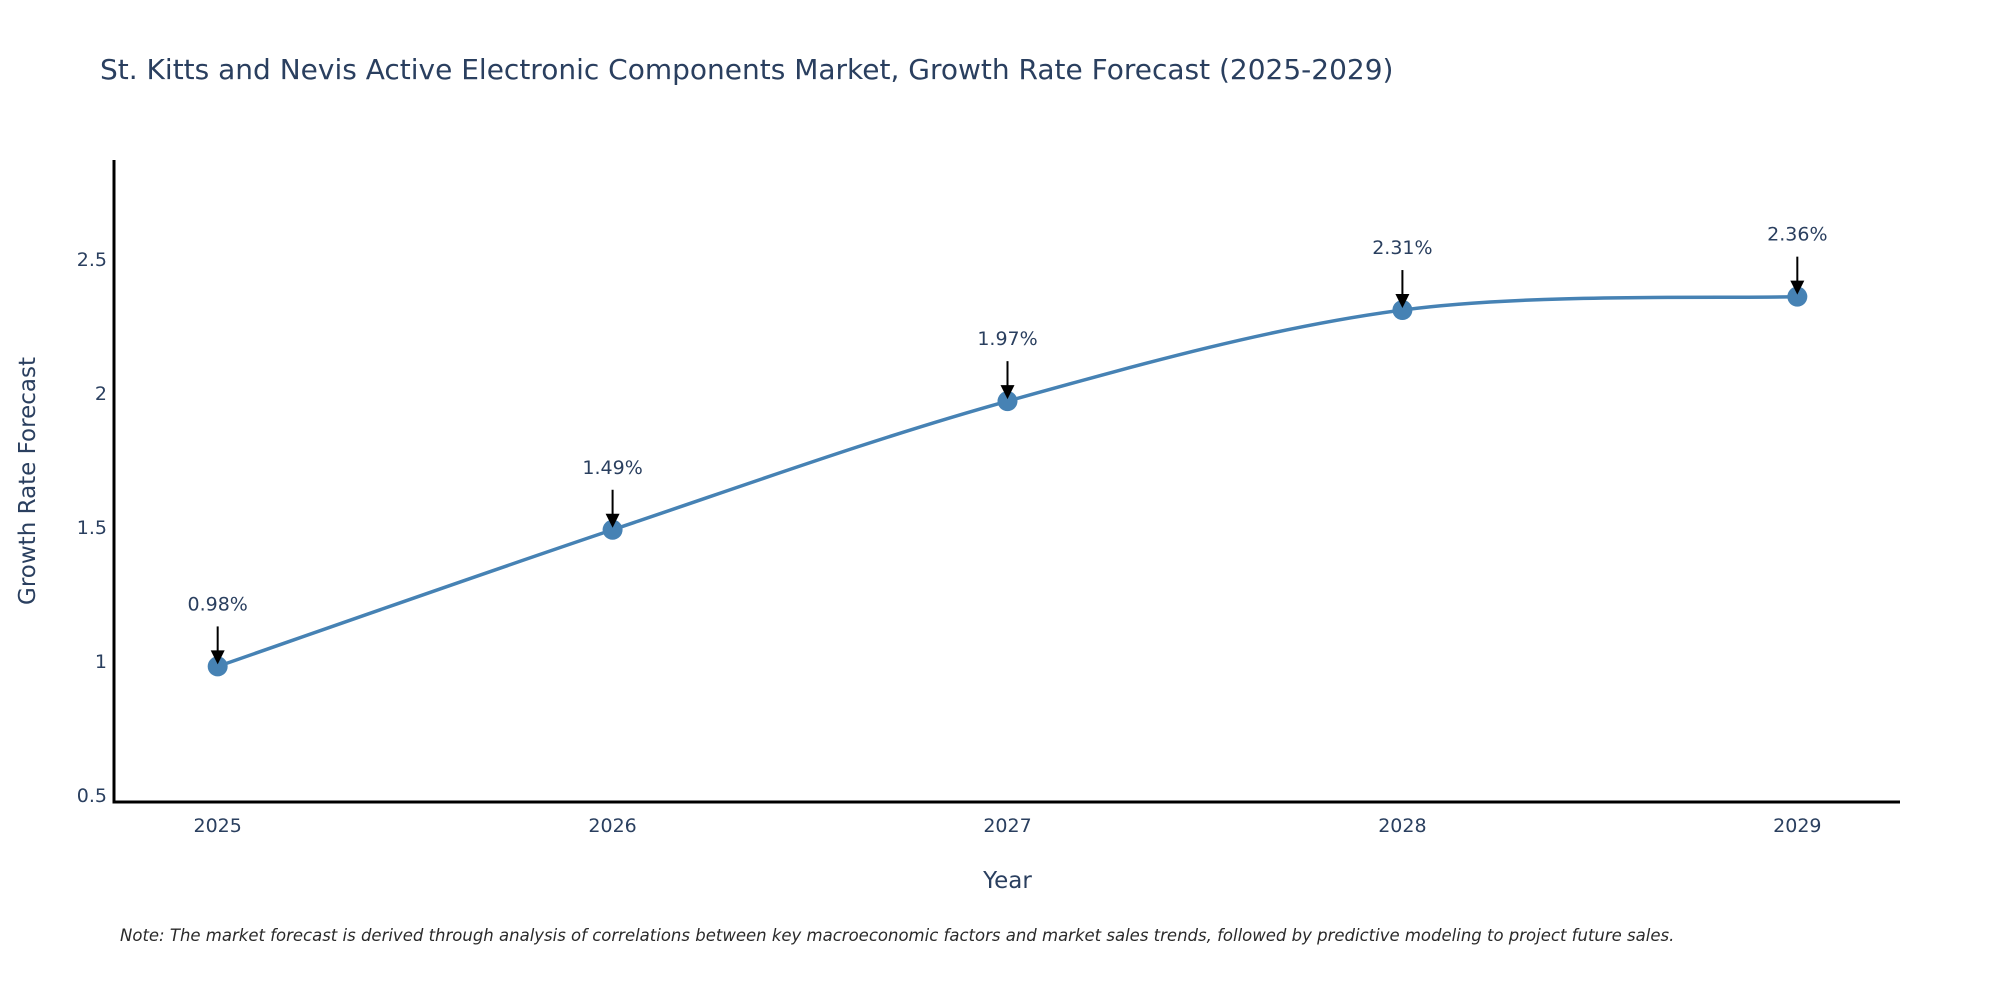 This screenshot has width=2000, height=1000. Describe the element at coordinates (1007, 364) in the screenshot. I see `annotation-2027: 1.97%` at that location.